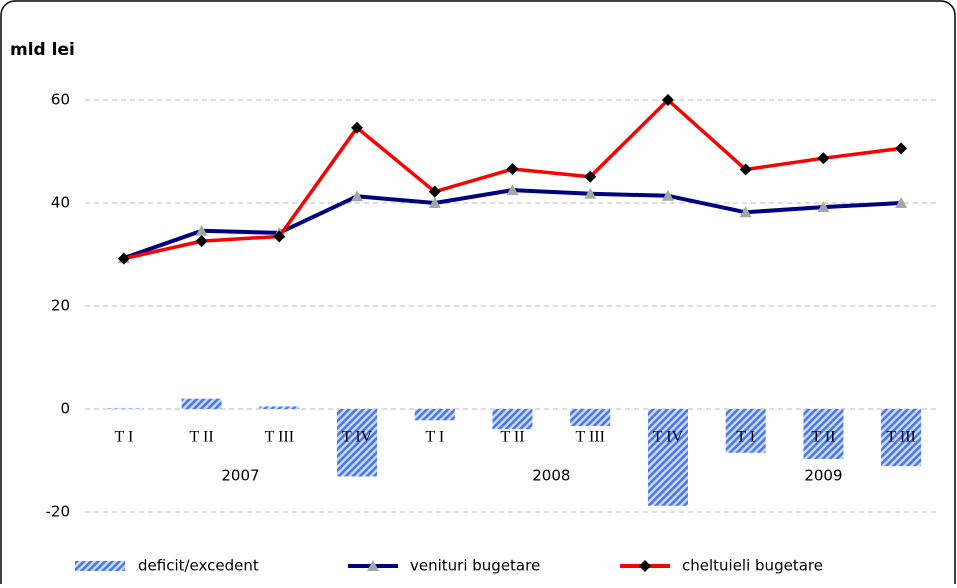  Describe the element at coordinates (58, 512) in the screenshot. I see `y-tick-label: -20` at that location.